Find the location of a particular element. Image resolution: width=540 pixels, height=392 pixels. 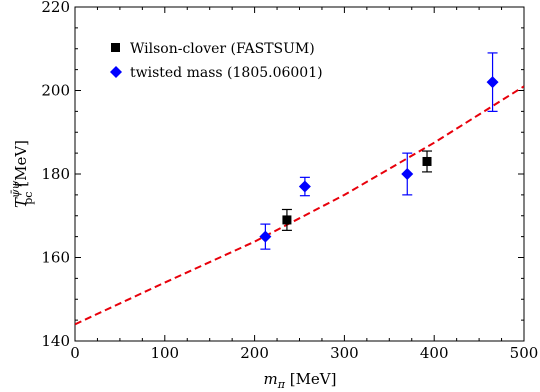

x-axis-label-unit: [MeV] is located at coordinates (311, 379).